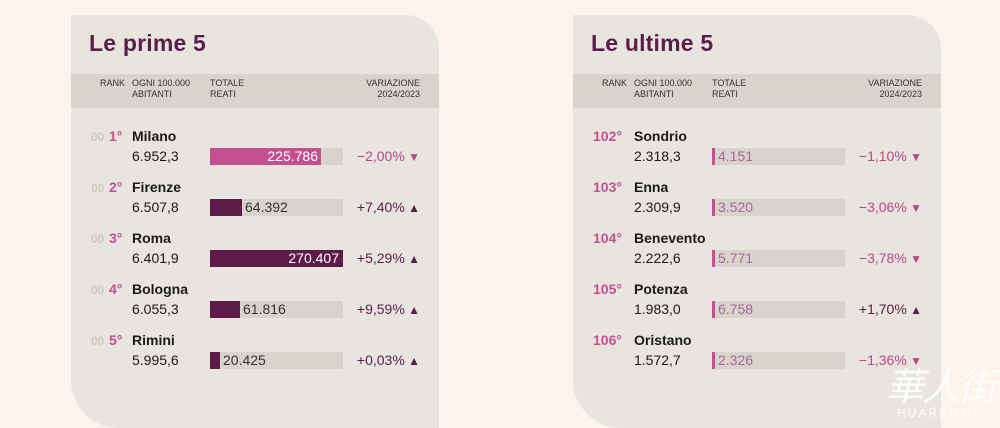 The width and height of the screenshot is (1000, 428). I want to click on variation-text: +5,29%, so click(380, 258).